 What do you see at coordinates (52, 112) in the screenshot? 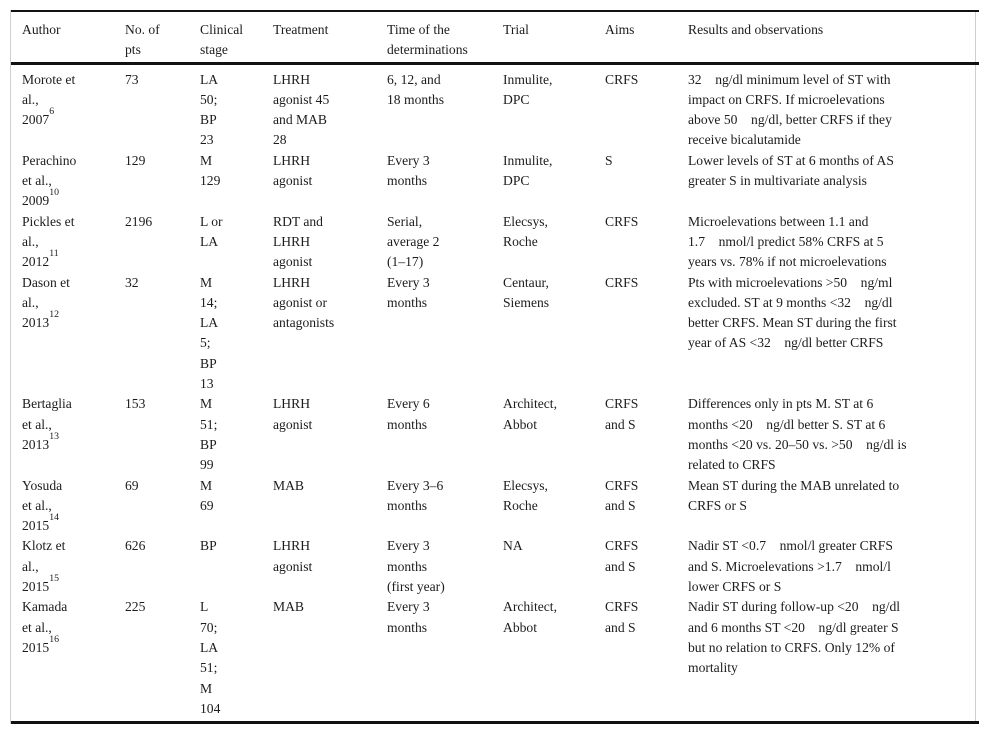
I see `reference-superscript: 6` at bounding box center [52, 112].